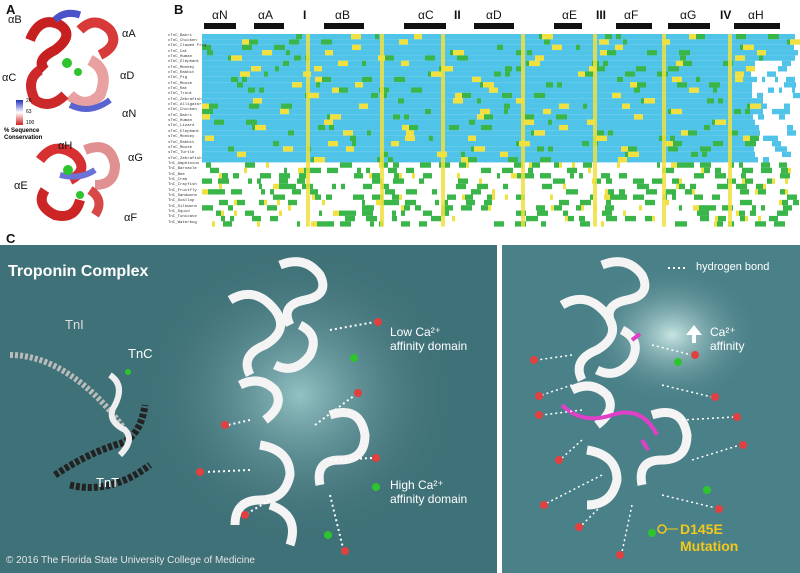 The height and width of the screenshot is (573, 800). I want to click on hydrogen-bond-legend: hydrogen bond, so click(733, 267).